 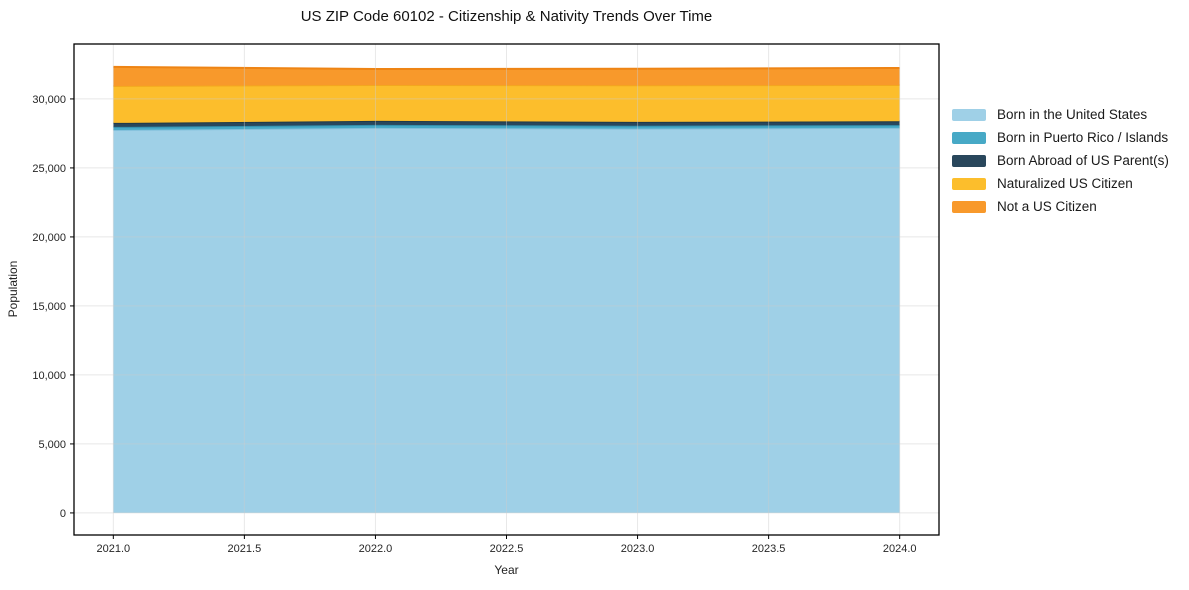 What do you see at coordinates (49, 307) in the screenshot?
I see `y-tick-label: 15,000` at bounding box center [49, 307].